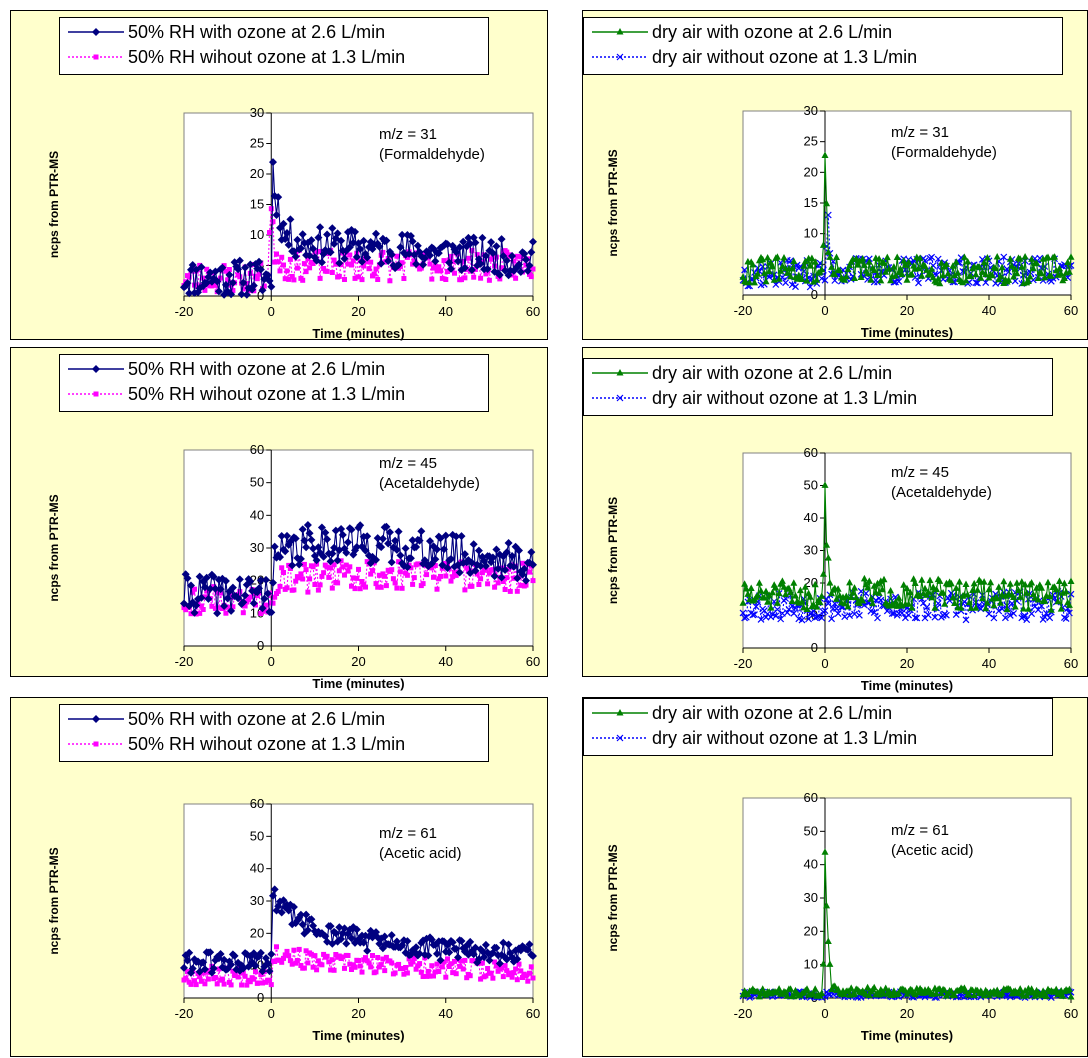 This screenshot has width=1088, height=1058. What do you see at coordinates (96, 32) in the screenshot?
I see `legend-swatch` at bounding box center [96, 32].